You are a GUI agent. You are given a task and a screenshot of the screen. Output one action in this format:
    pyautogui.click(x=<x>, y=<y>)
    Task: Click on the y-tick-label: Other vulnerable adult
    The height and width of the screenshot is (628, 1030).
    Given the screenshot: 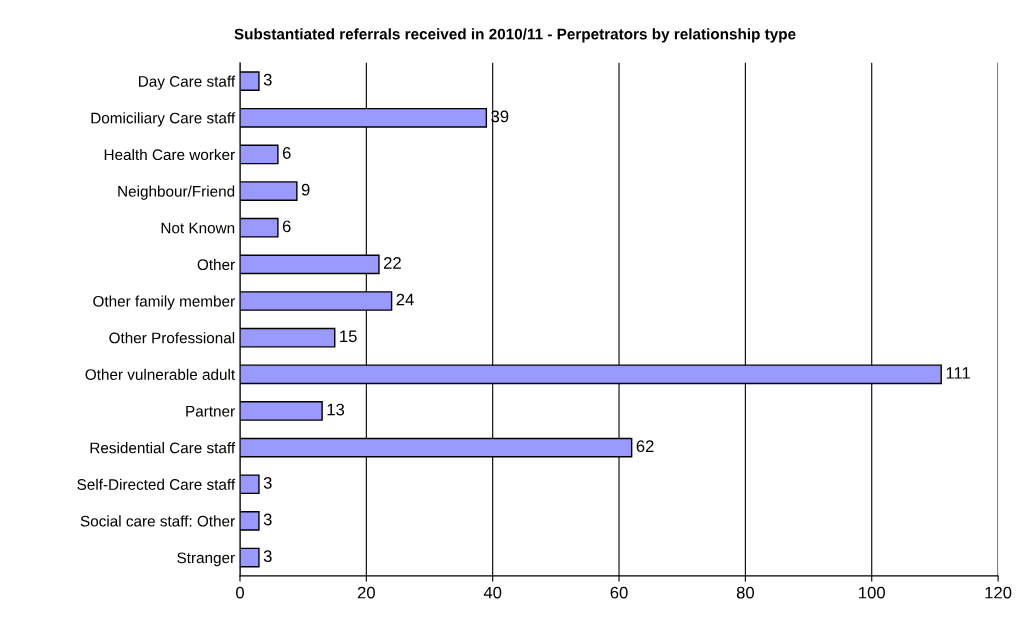 What is the action you would take?
    pyautogui.click(x=160, y=374)
    